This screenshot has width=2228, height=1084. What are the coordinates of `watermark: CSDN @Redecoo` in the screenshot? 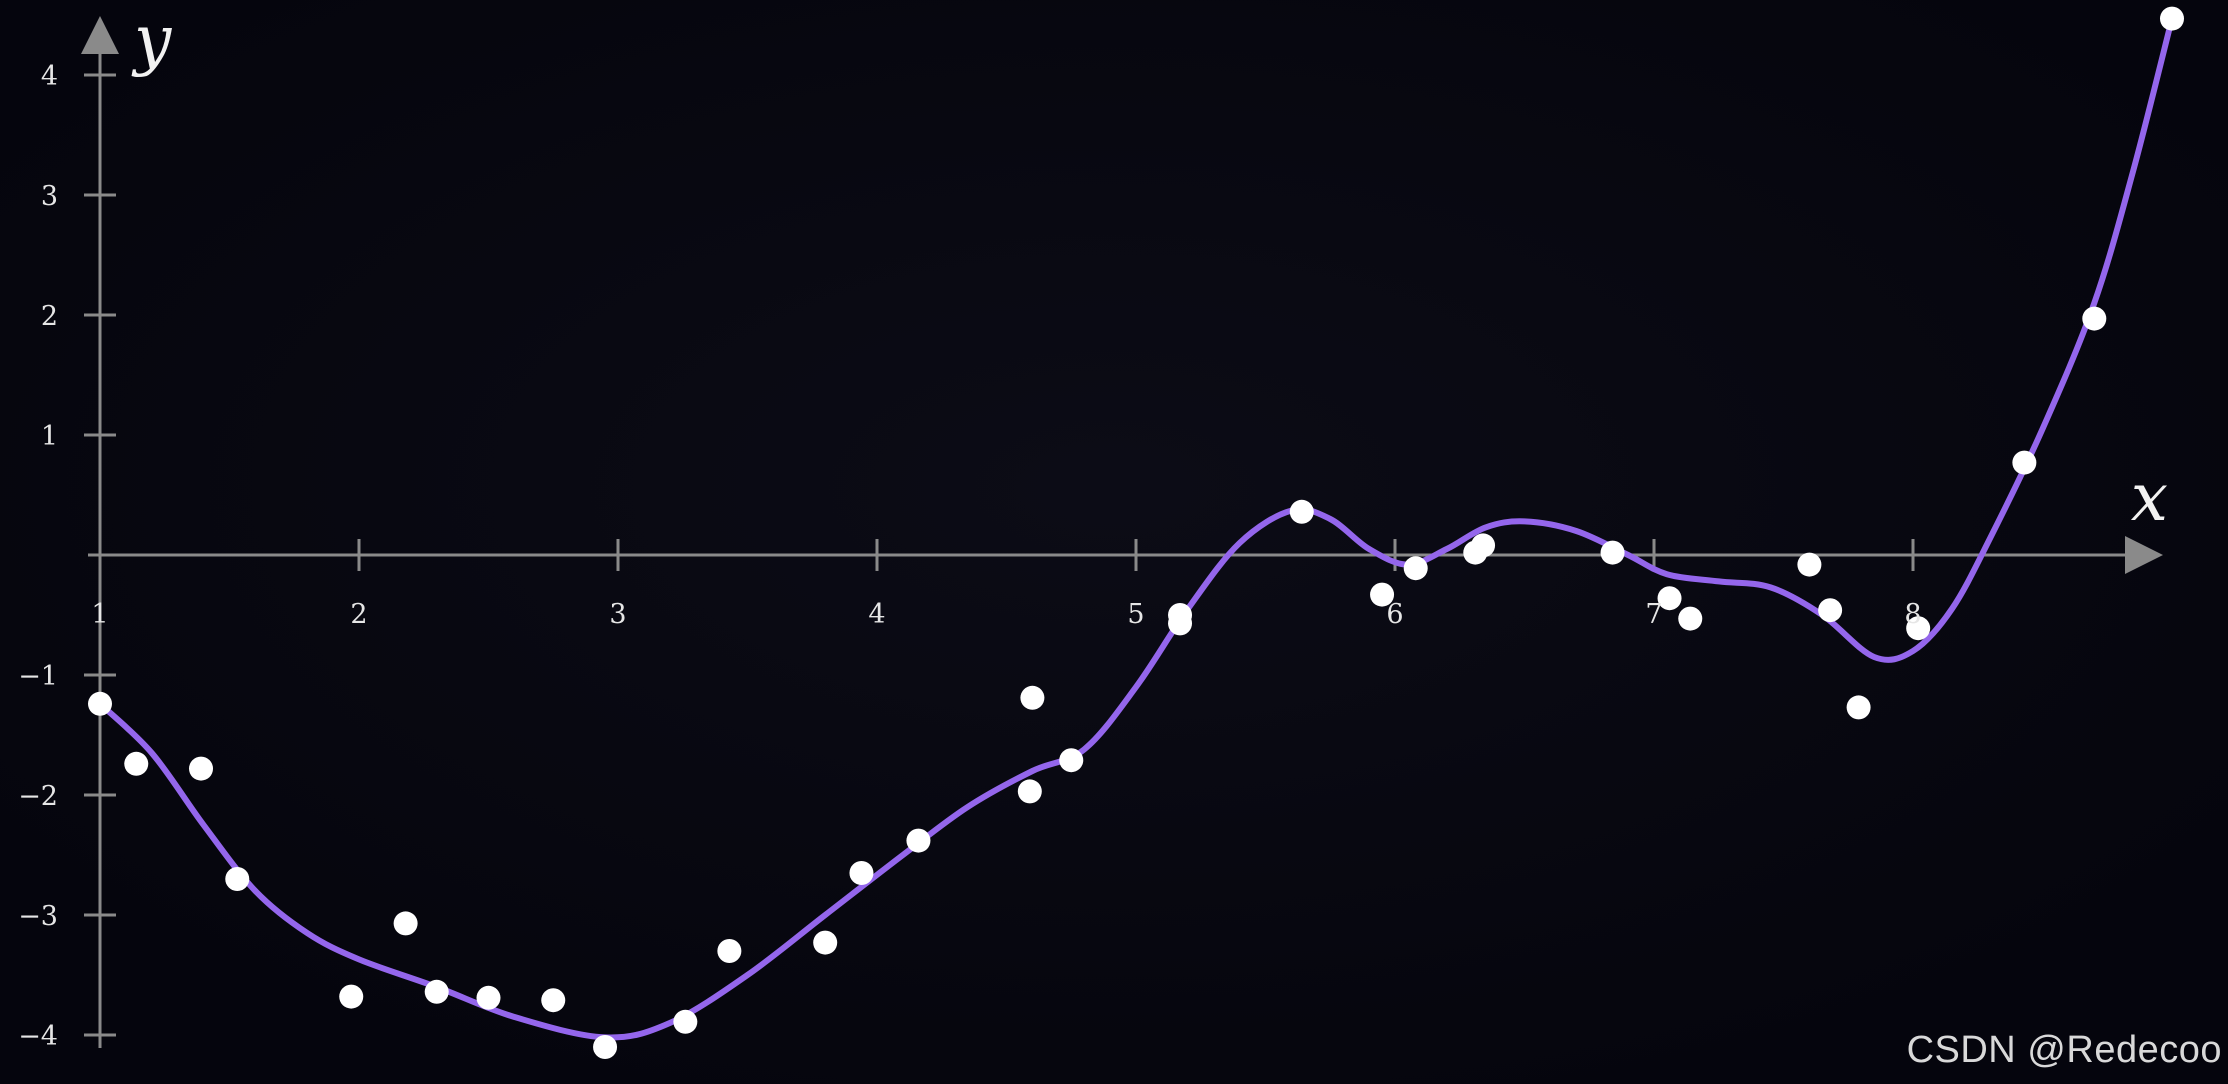 It's located at (2064, 1050).